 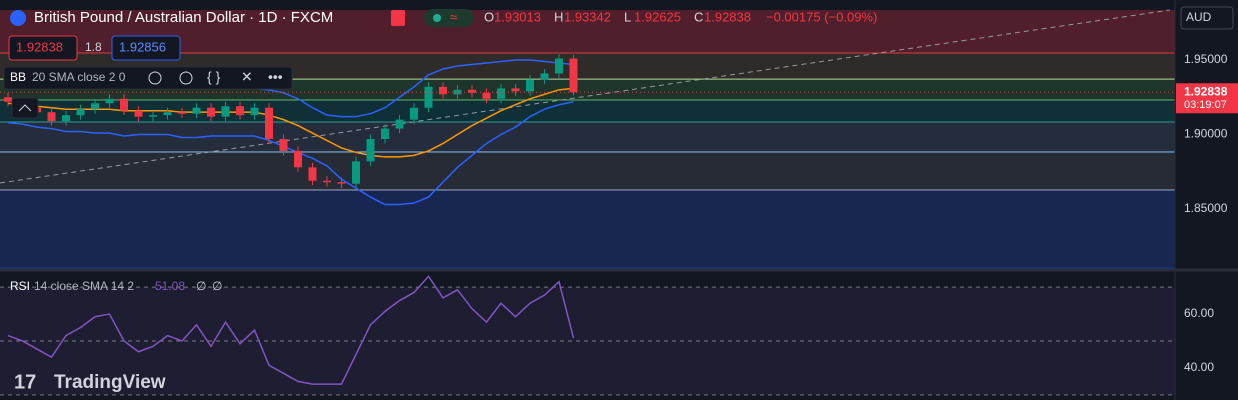 I want to click on eye-icon, so click(x=155, y=78).